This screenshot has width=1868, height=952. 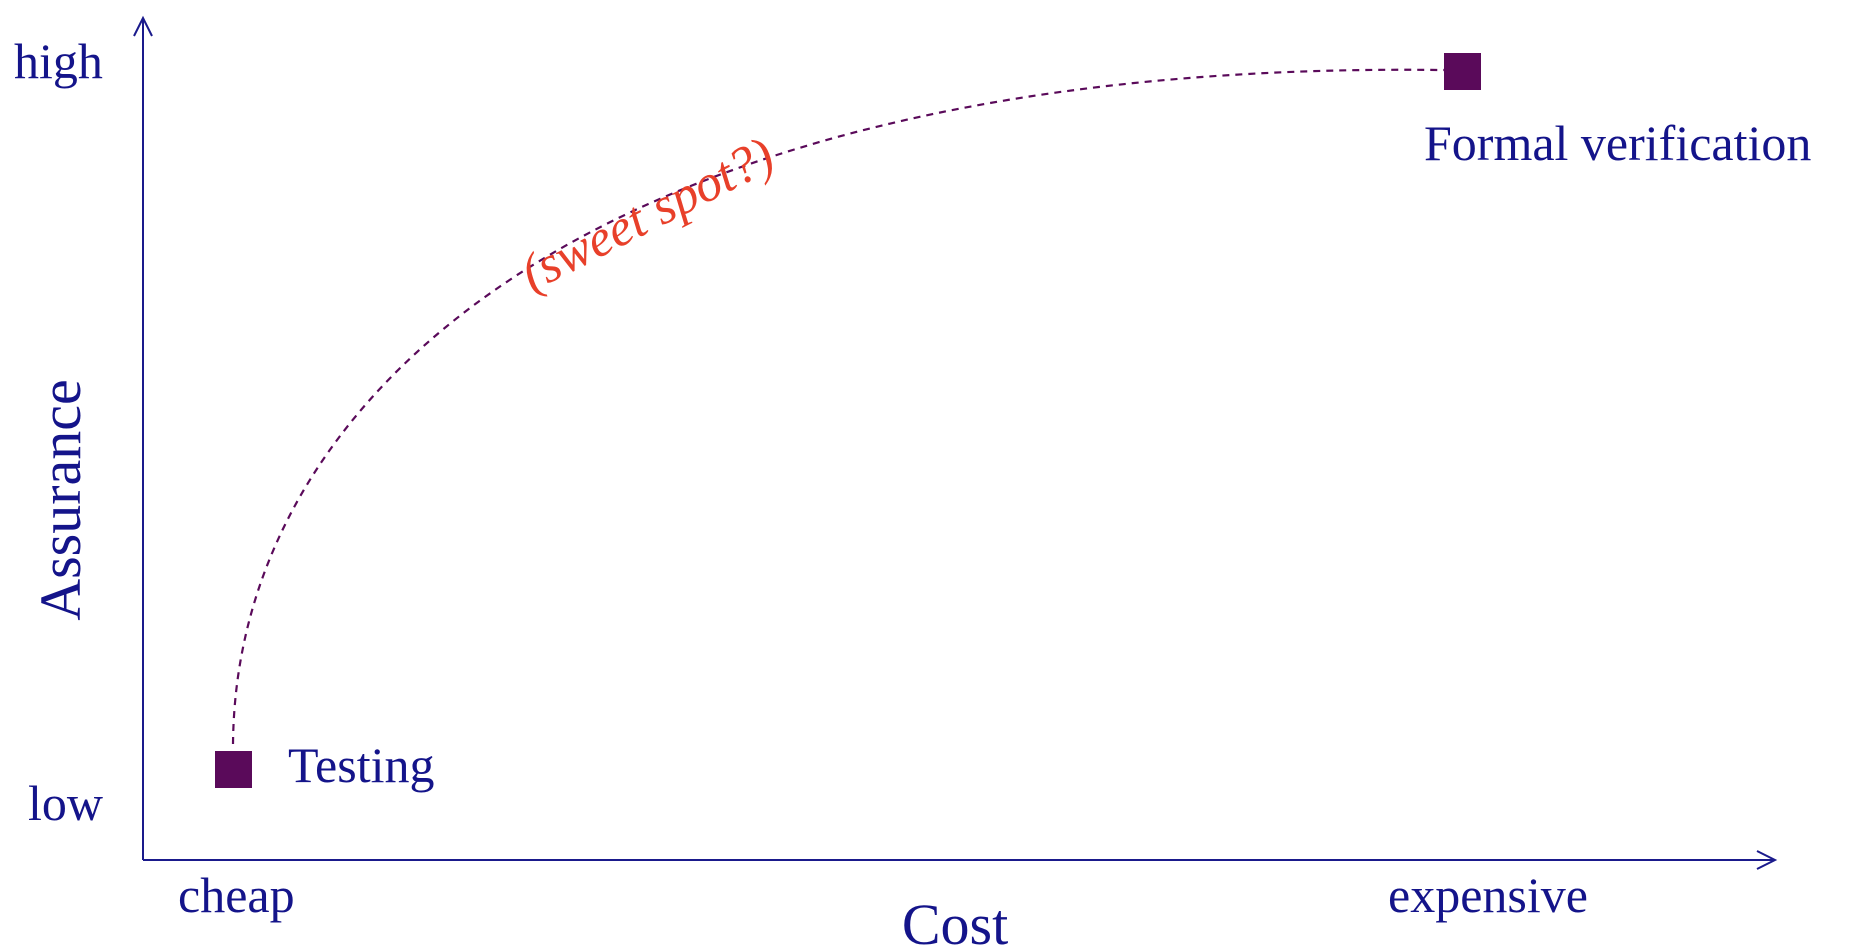 I want to click on x-axis-arrowhead, so click(x=1767, y=860).